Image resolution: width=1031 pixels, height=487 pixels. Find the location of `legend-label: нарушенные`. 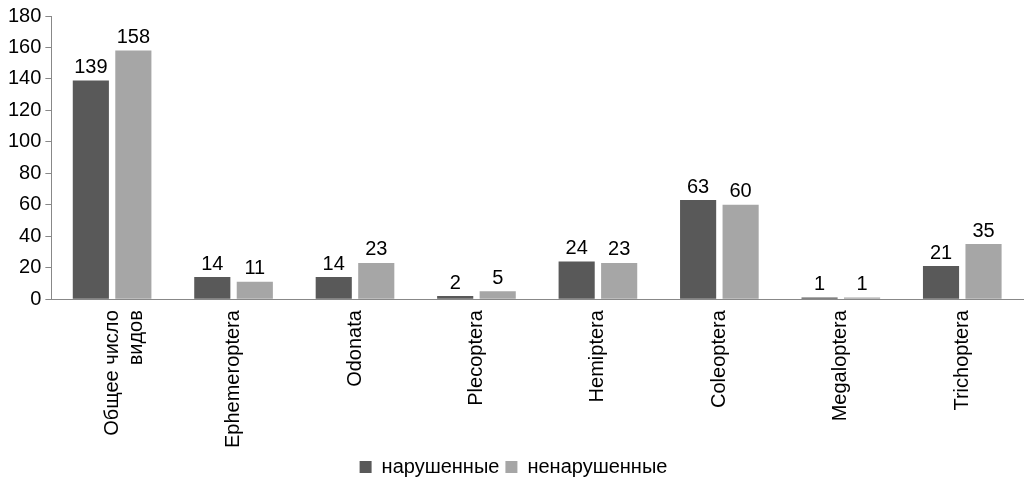

legend-label: нарушенные is located at coordinates (440, 465).